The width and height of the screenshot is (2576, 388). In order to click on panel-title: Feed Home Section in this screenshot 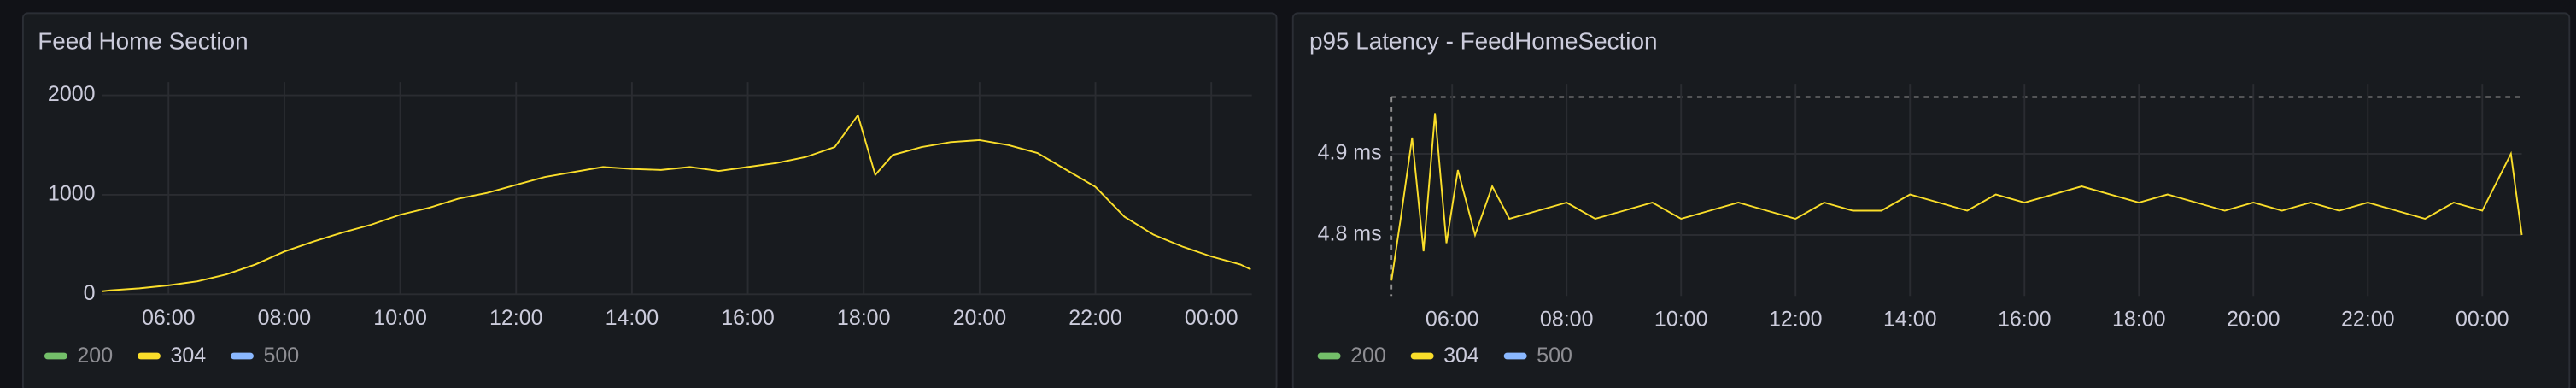, I will do `click(143, 42)`.